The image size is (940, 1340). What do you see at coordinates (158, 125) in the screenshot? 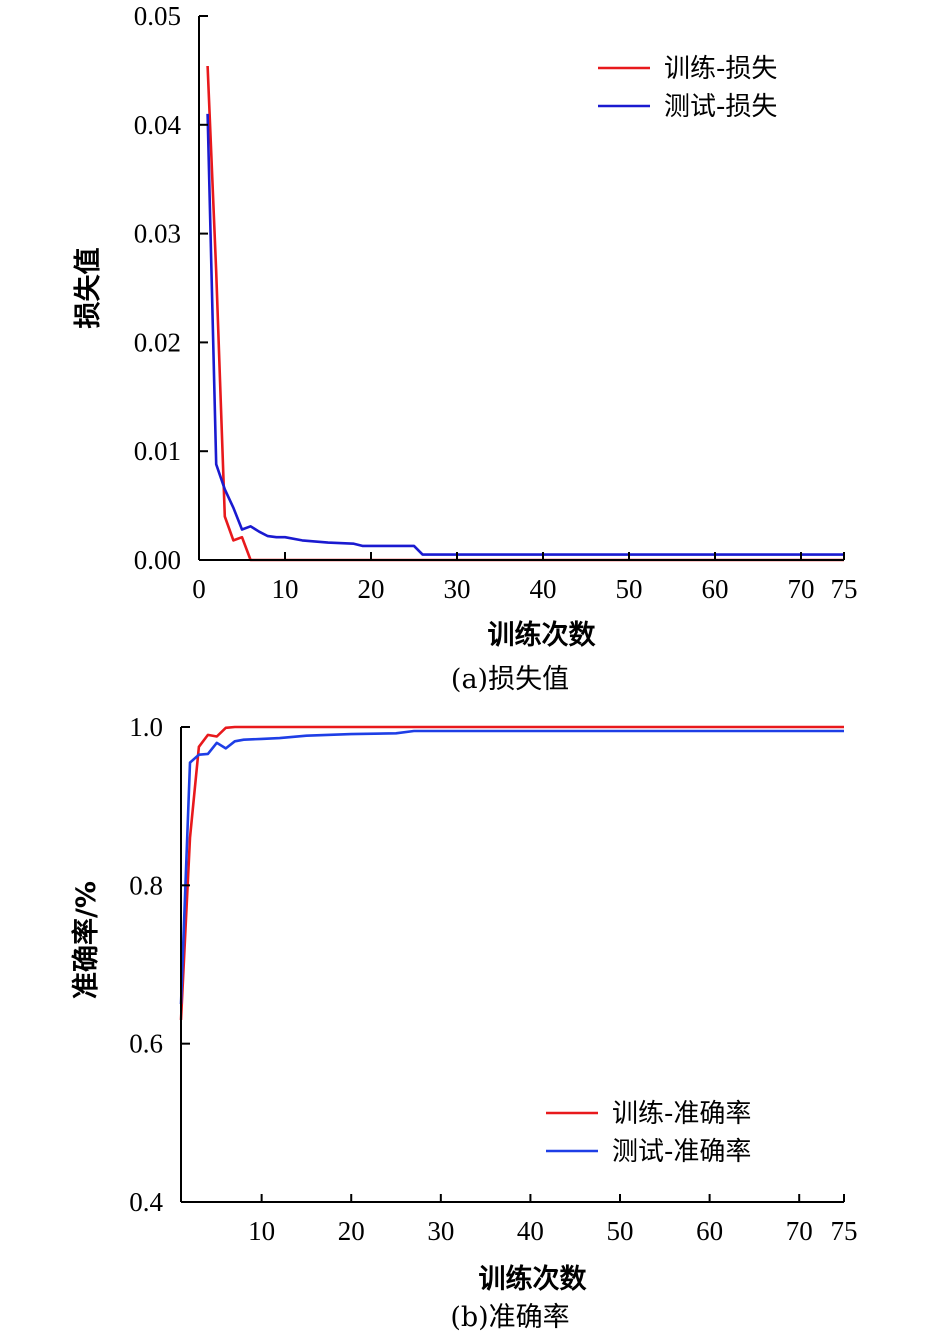
I see `y-tick-label: 0.04` at bounding box center [158, 125].